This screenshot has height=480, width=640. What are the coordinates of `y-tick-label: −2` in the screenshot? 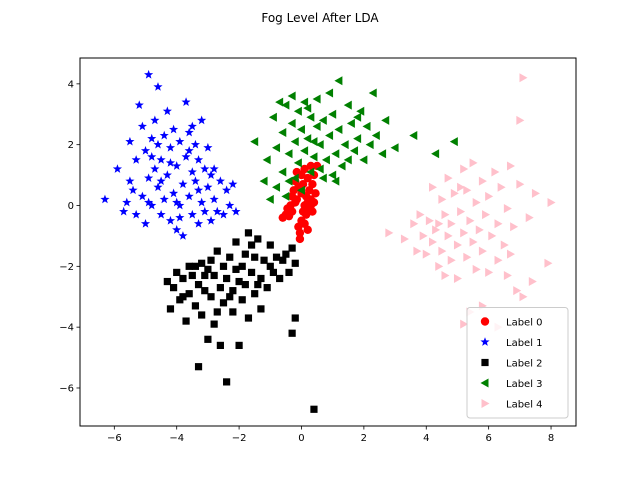 It's located at (66, 267).